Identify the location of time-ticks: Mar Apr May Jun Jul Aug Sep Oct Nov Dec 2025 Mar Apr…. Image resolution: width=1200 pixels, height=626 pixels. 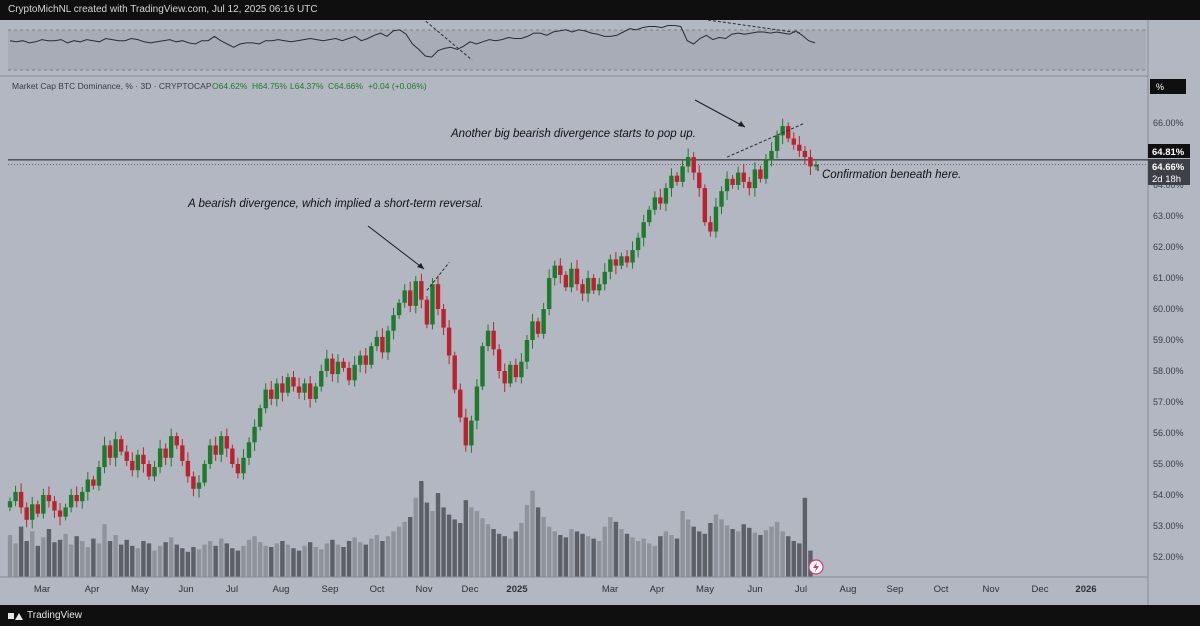
(565, 589).